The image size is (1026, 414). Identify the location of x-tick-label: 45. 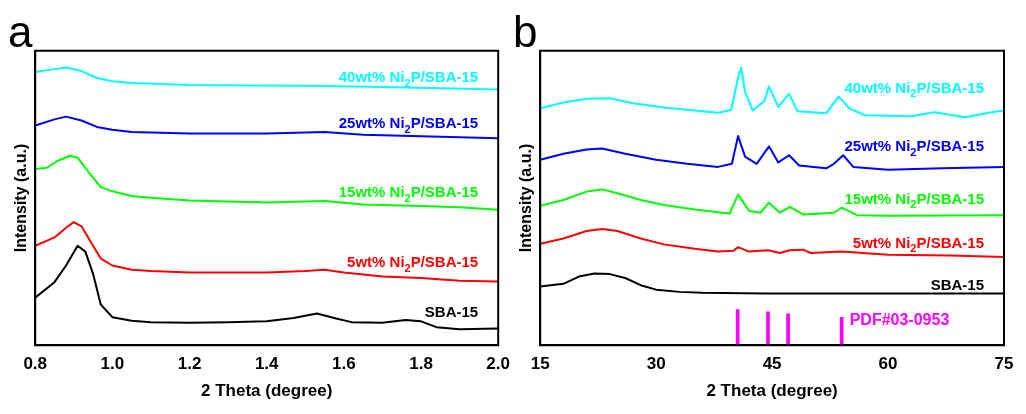
(772, 364).